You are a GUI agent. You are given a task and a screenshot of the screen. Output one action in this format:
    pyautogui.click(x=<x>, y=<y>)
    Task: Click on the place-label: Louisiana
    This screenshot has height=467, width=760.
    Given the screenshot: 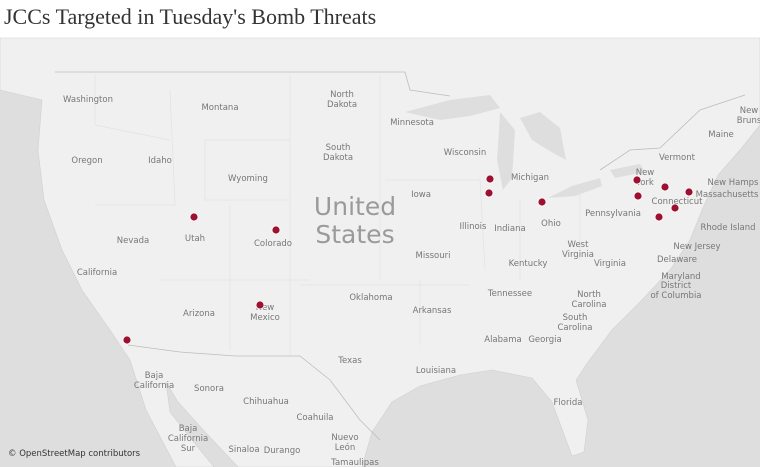 What is the action you would take?
    pyautogui.click(x=436, y=371)
    